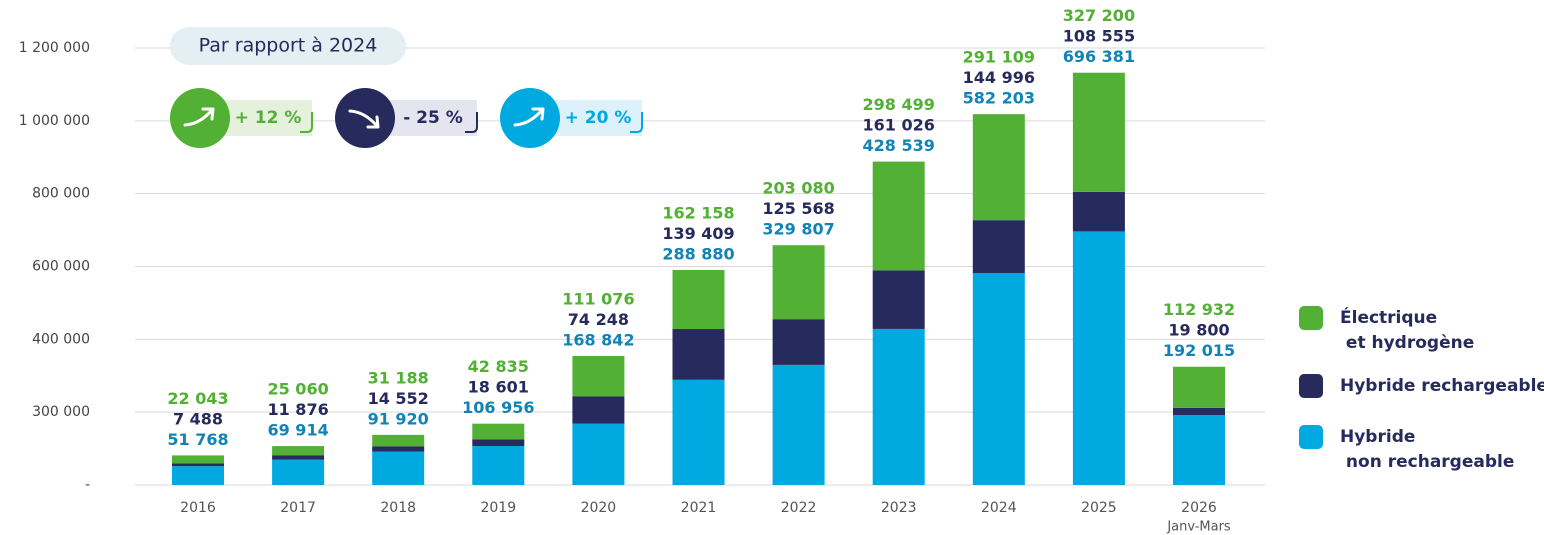 The image size is (1544, 535). Describe the element at coordinates (198, 418) in the screenshot. I see `value-label: 7 488` at that location.